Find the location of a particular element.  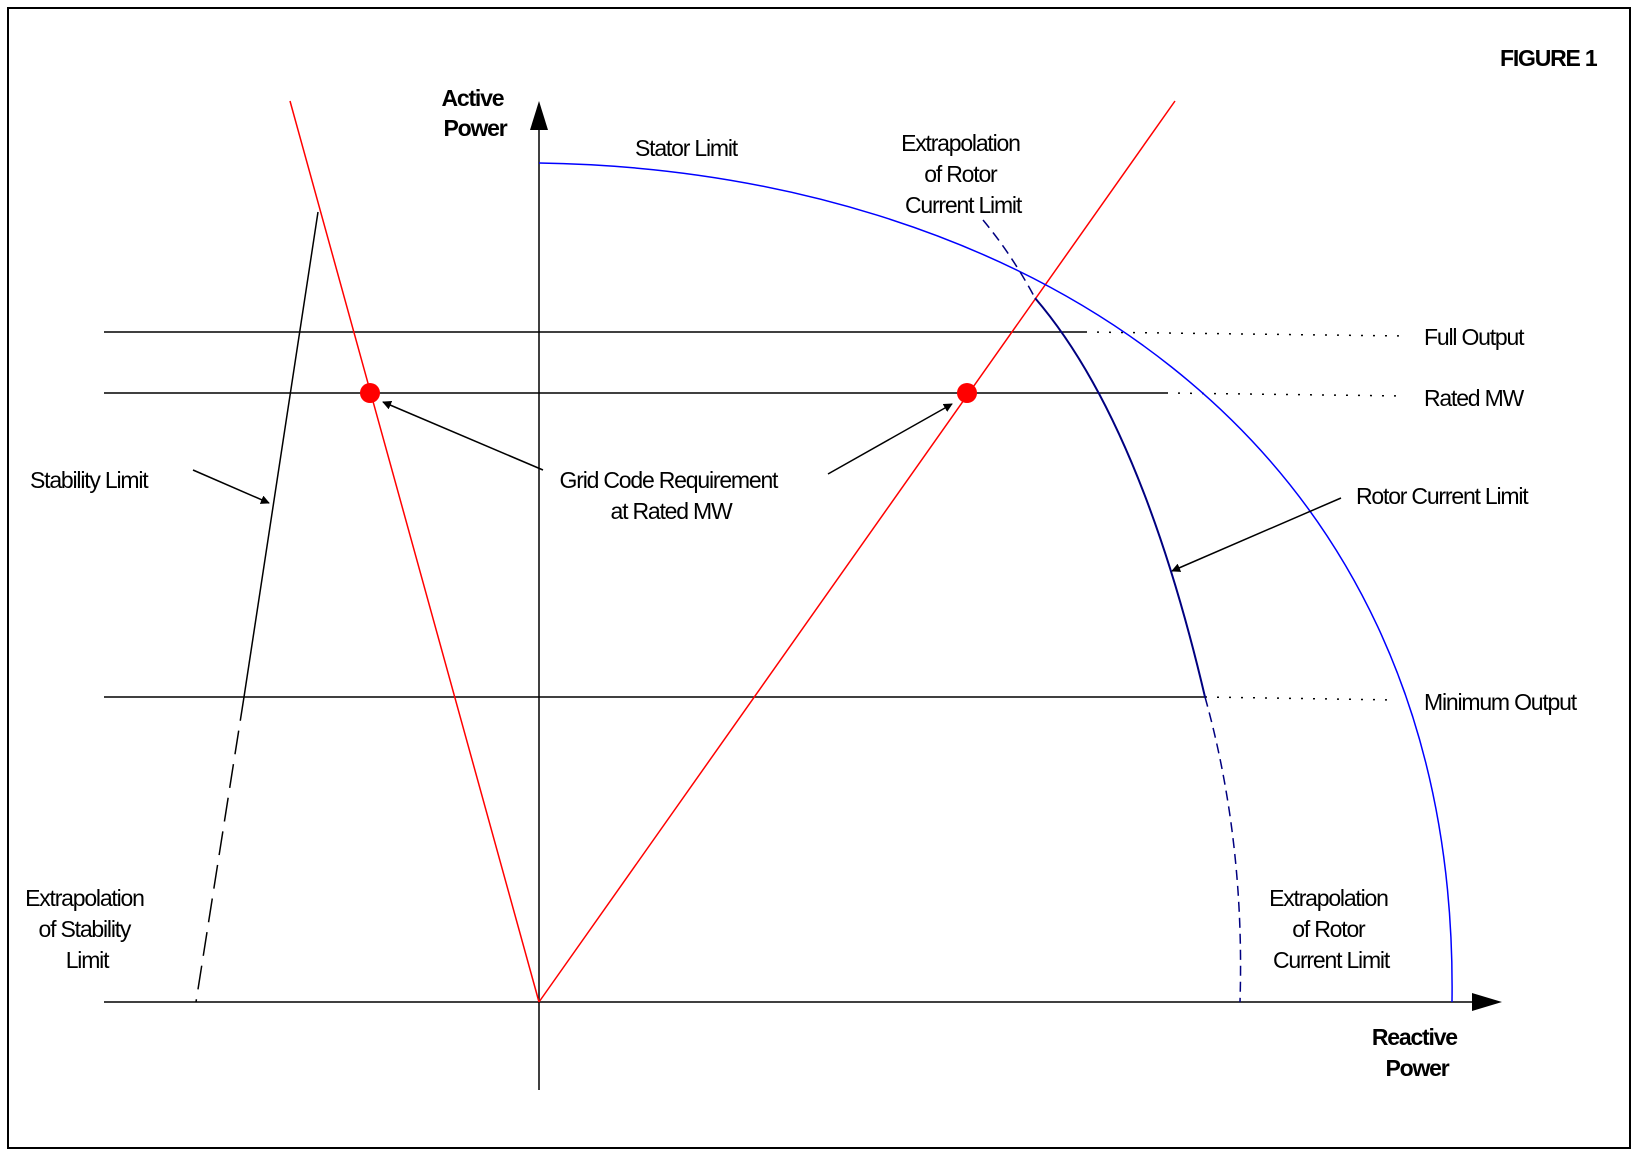

x-axis-label-line-1: Reactive is located at coordinates (1414, 1037).